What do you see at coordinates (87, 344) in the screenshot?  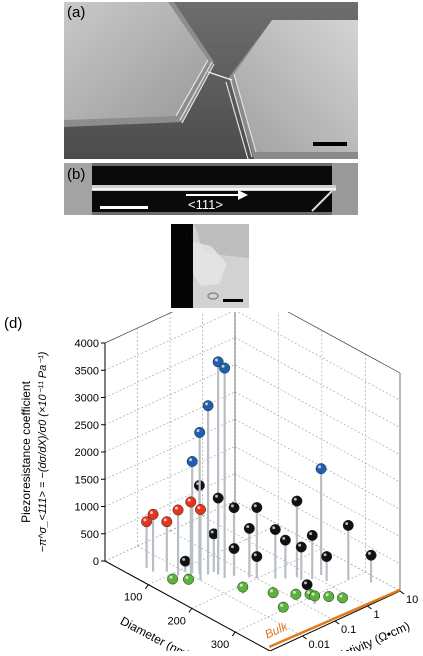 I see `z-tick-label: 4000` at bounding box center [87, 344].